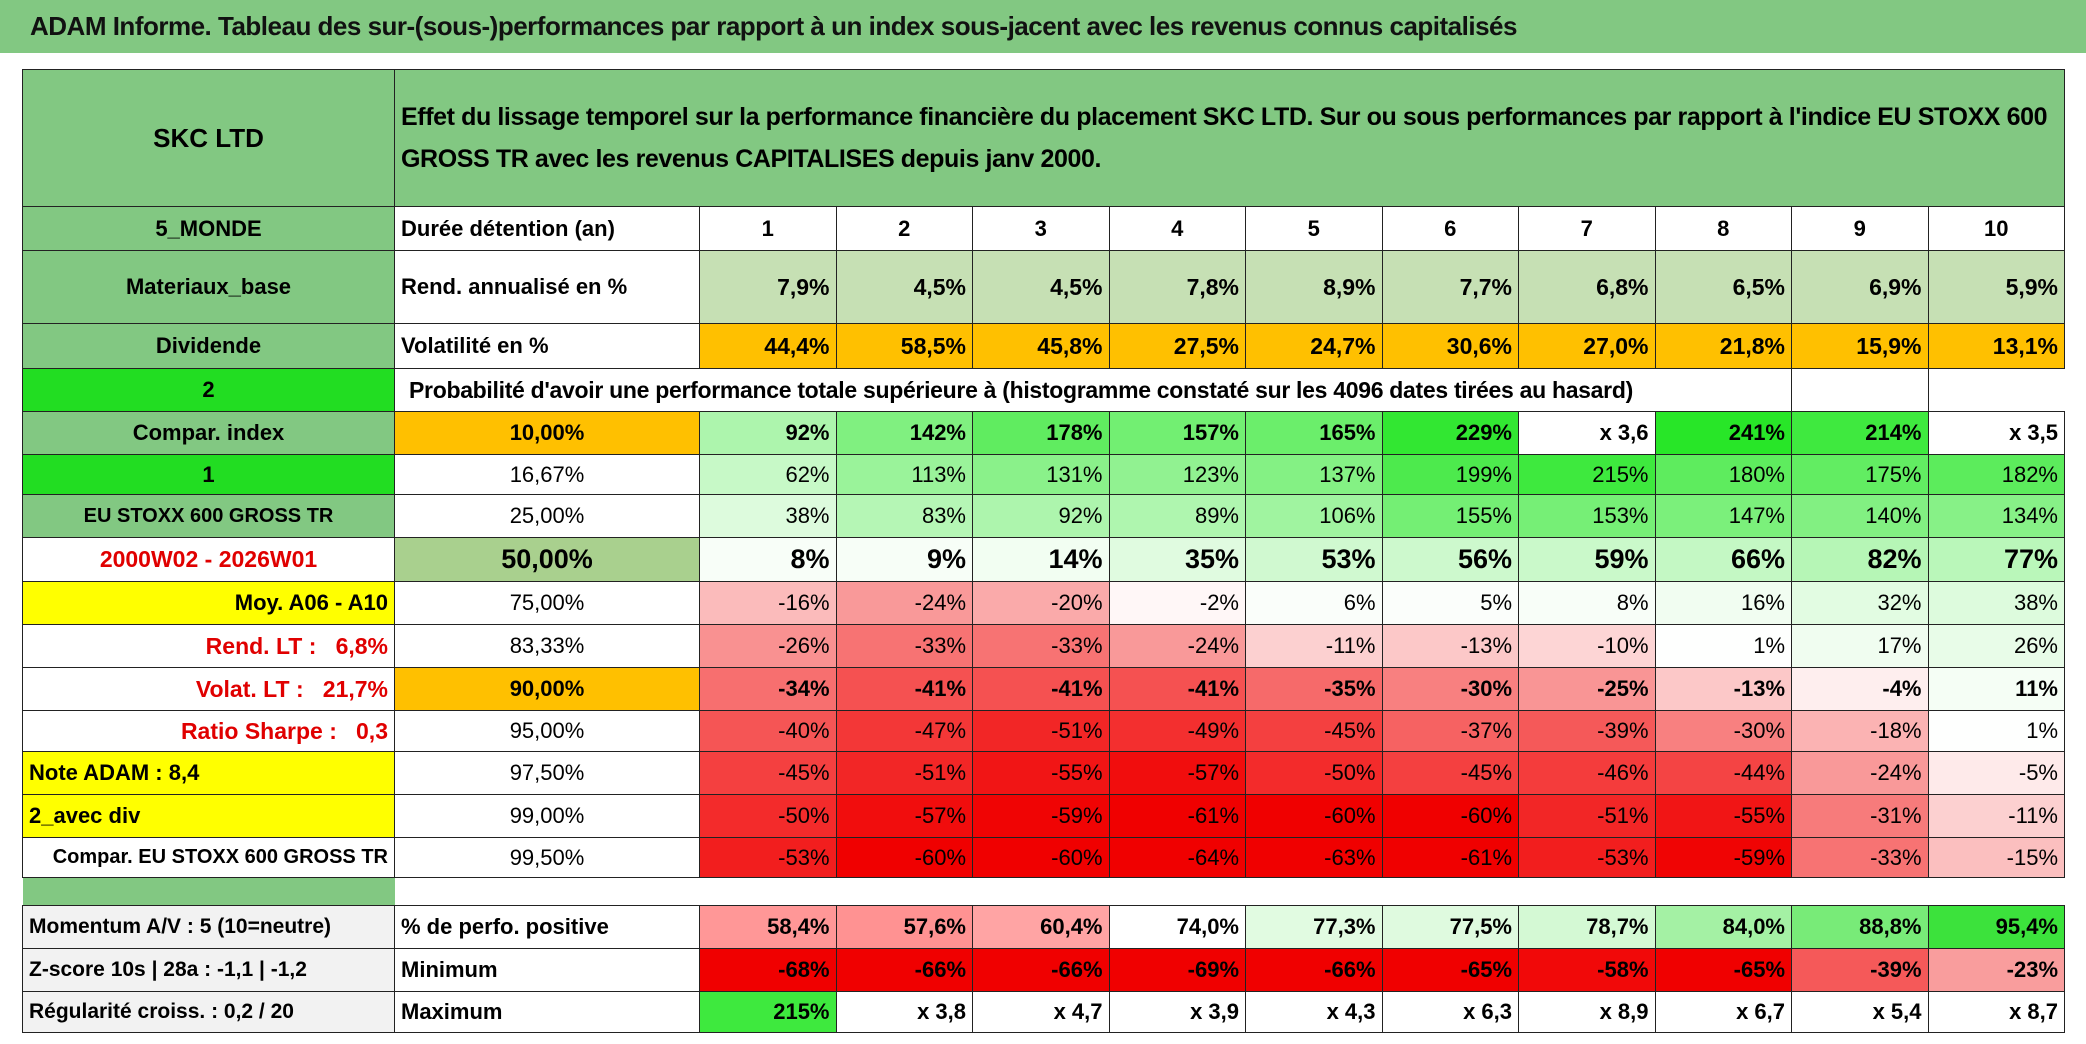 The width and height of the screenshot is (2086, 1044). I want to click on value-cell: 38%, so click(1996, 603).